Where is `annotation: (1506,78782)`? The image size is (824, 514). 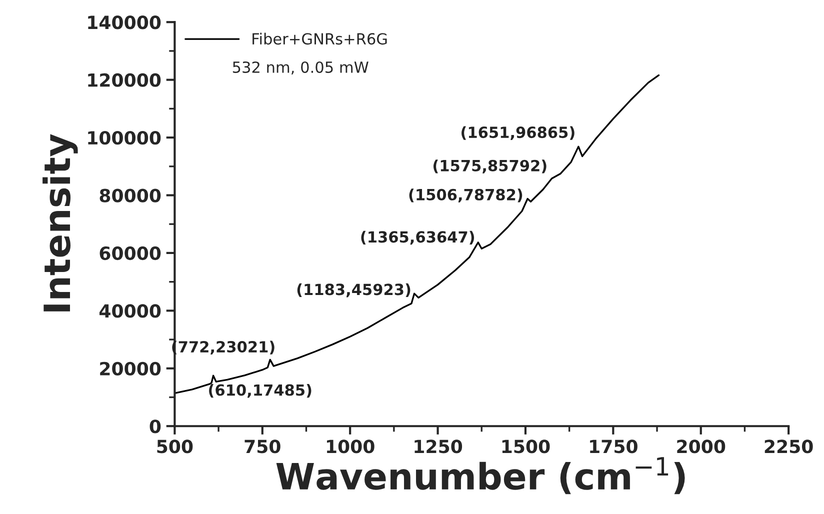
annotation: (1506,78782) is located at coordinates (465, 195).